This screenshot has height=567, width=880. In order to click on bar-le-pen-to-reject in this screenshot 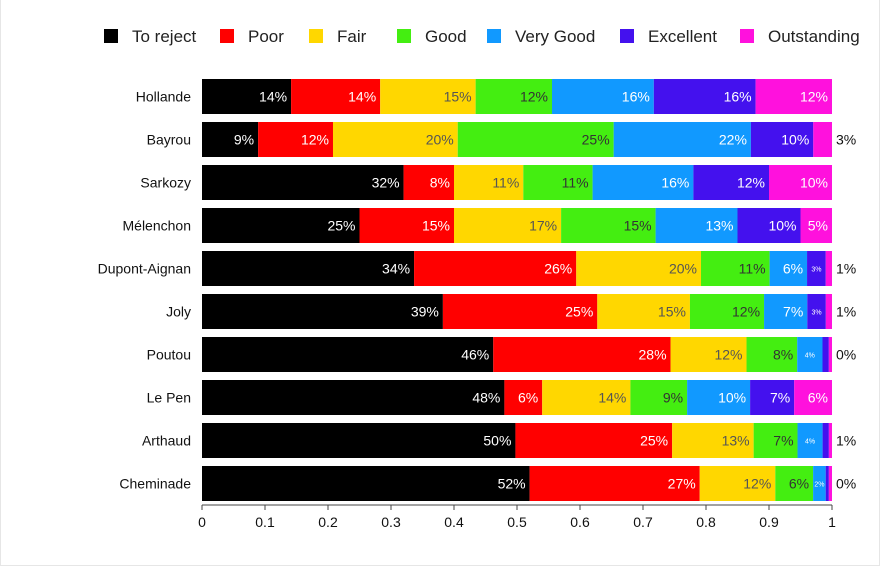, I will do `click(353, 397)`.